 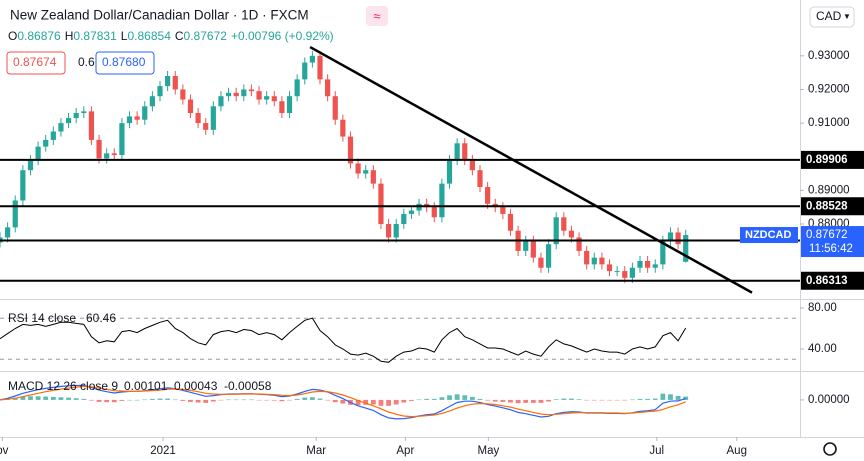 I want to click on ohlc-value: 0.87831, so click(x=95, y=36).